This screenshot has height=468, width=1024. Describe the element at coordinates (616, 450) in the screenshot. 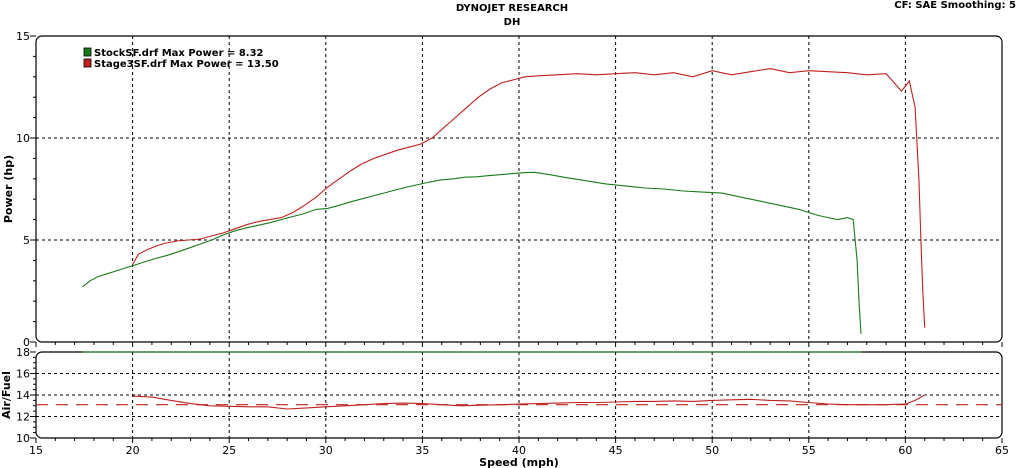

I see `x-tick-label: 45` at that location.